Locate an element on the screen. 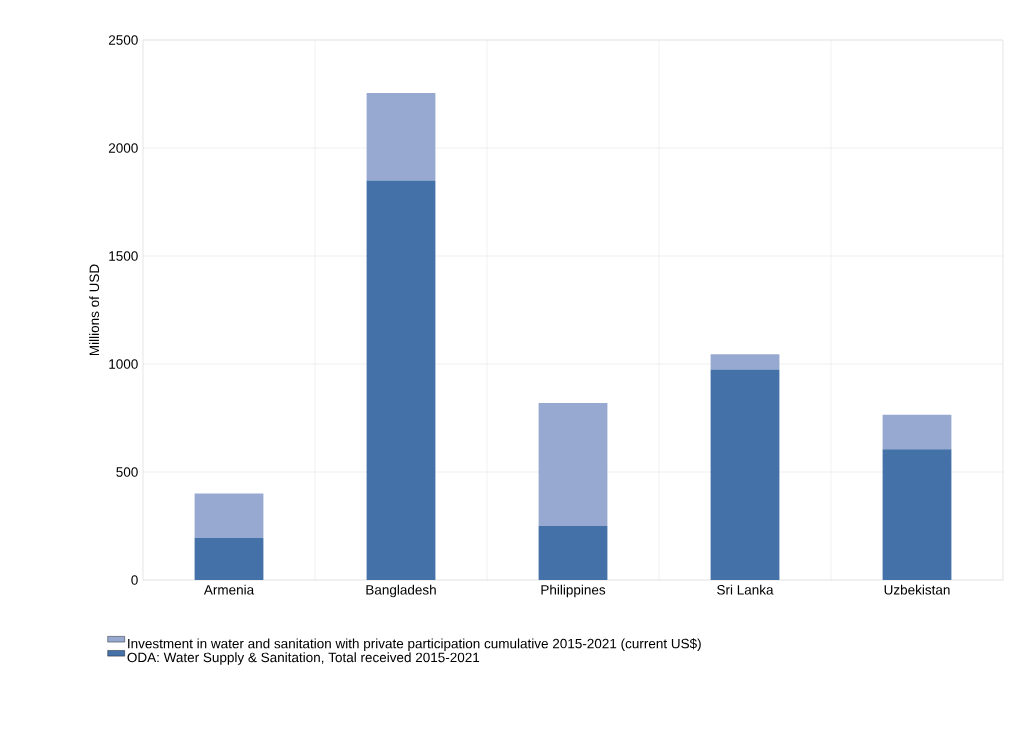 This screenshot has width=1011, height=749. x-tick-label: Uzbekistan is located at coordinates (917, 589).